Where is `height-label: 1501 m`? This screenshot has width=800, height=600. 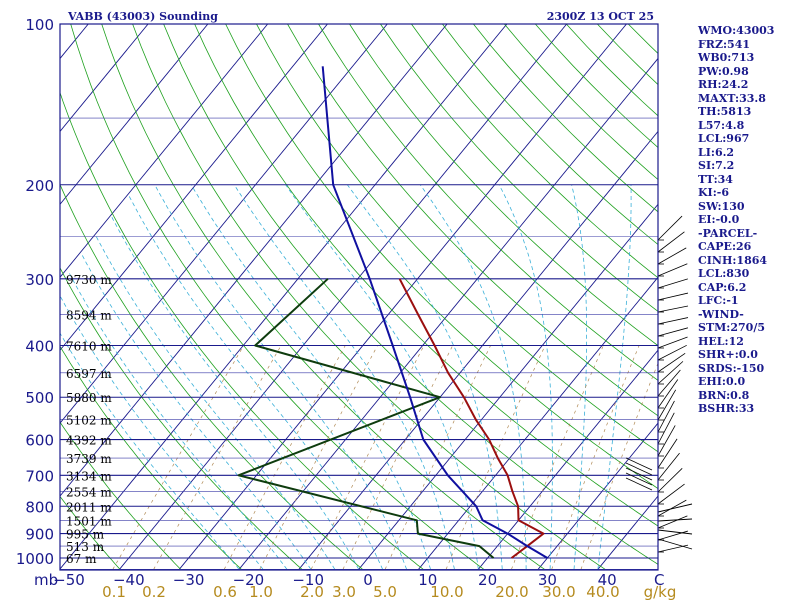 height-label: 1501 m is located at coordinates (89, 521).